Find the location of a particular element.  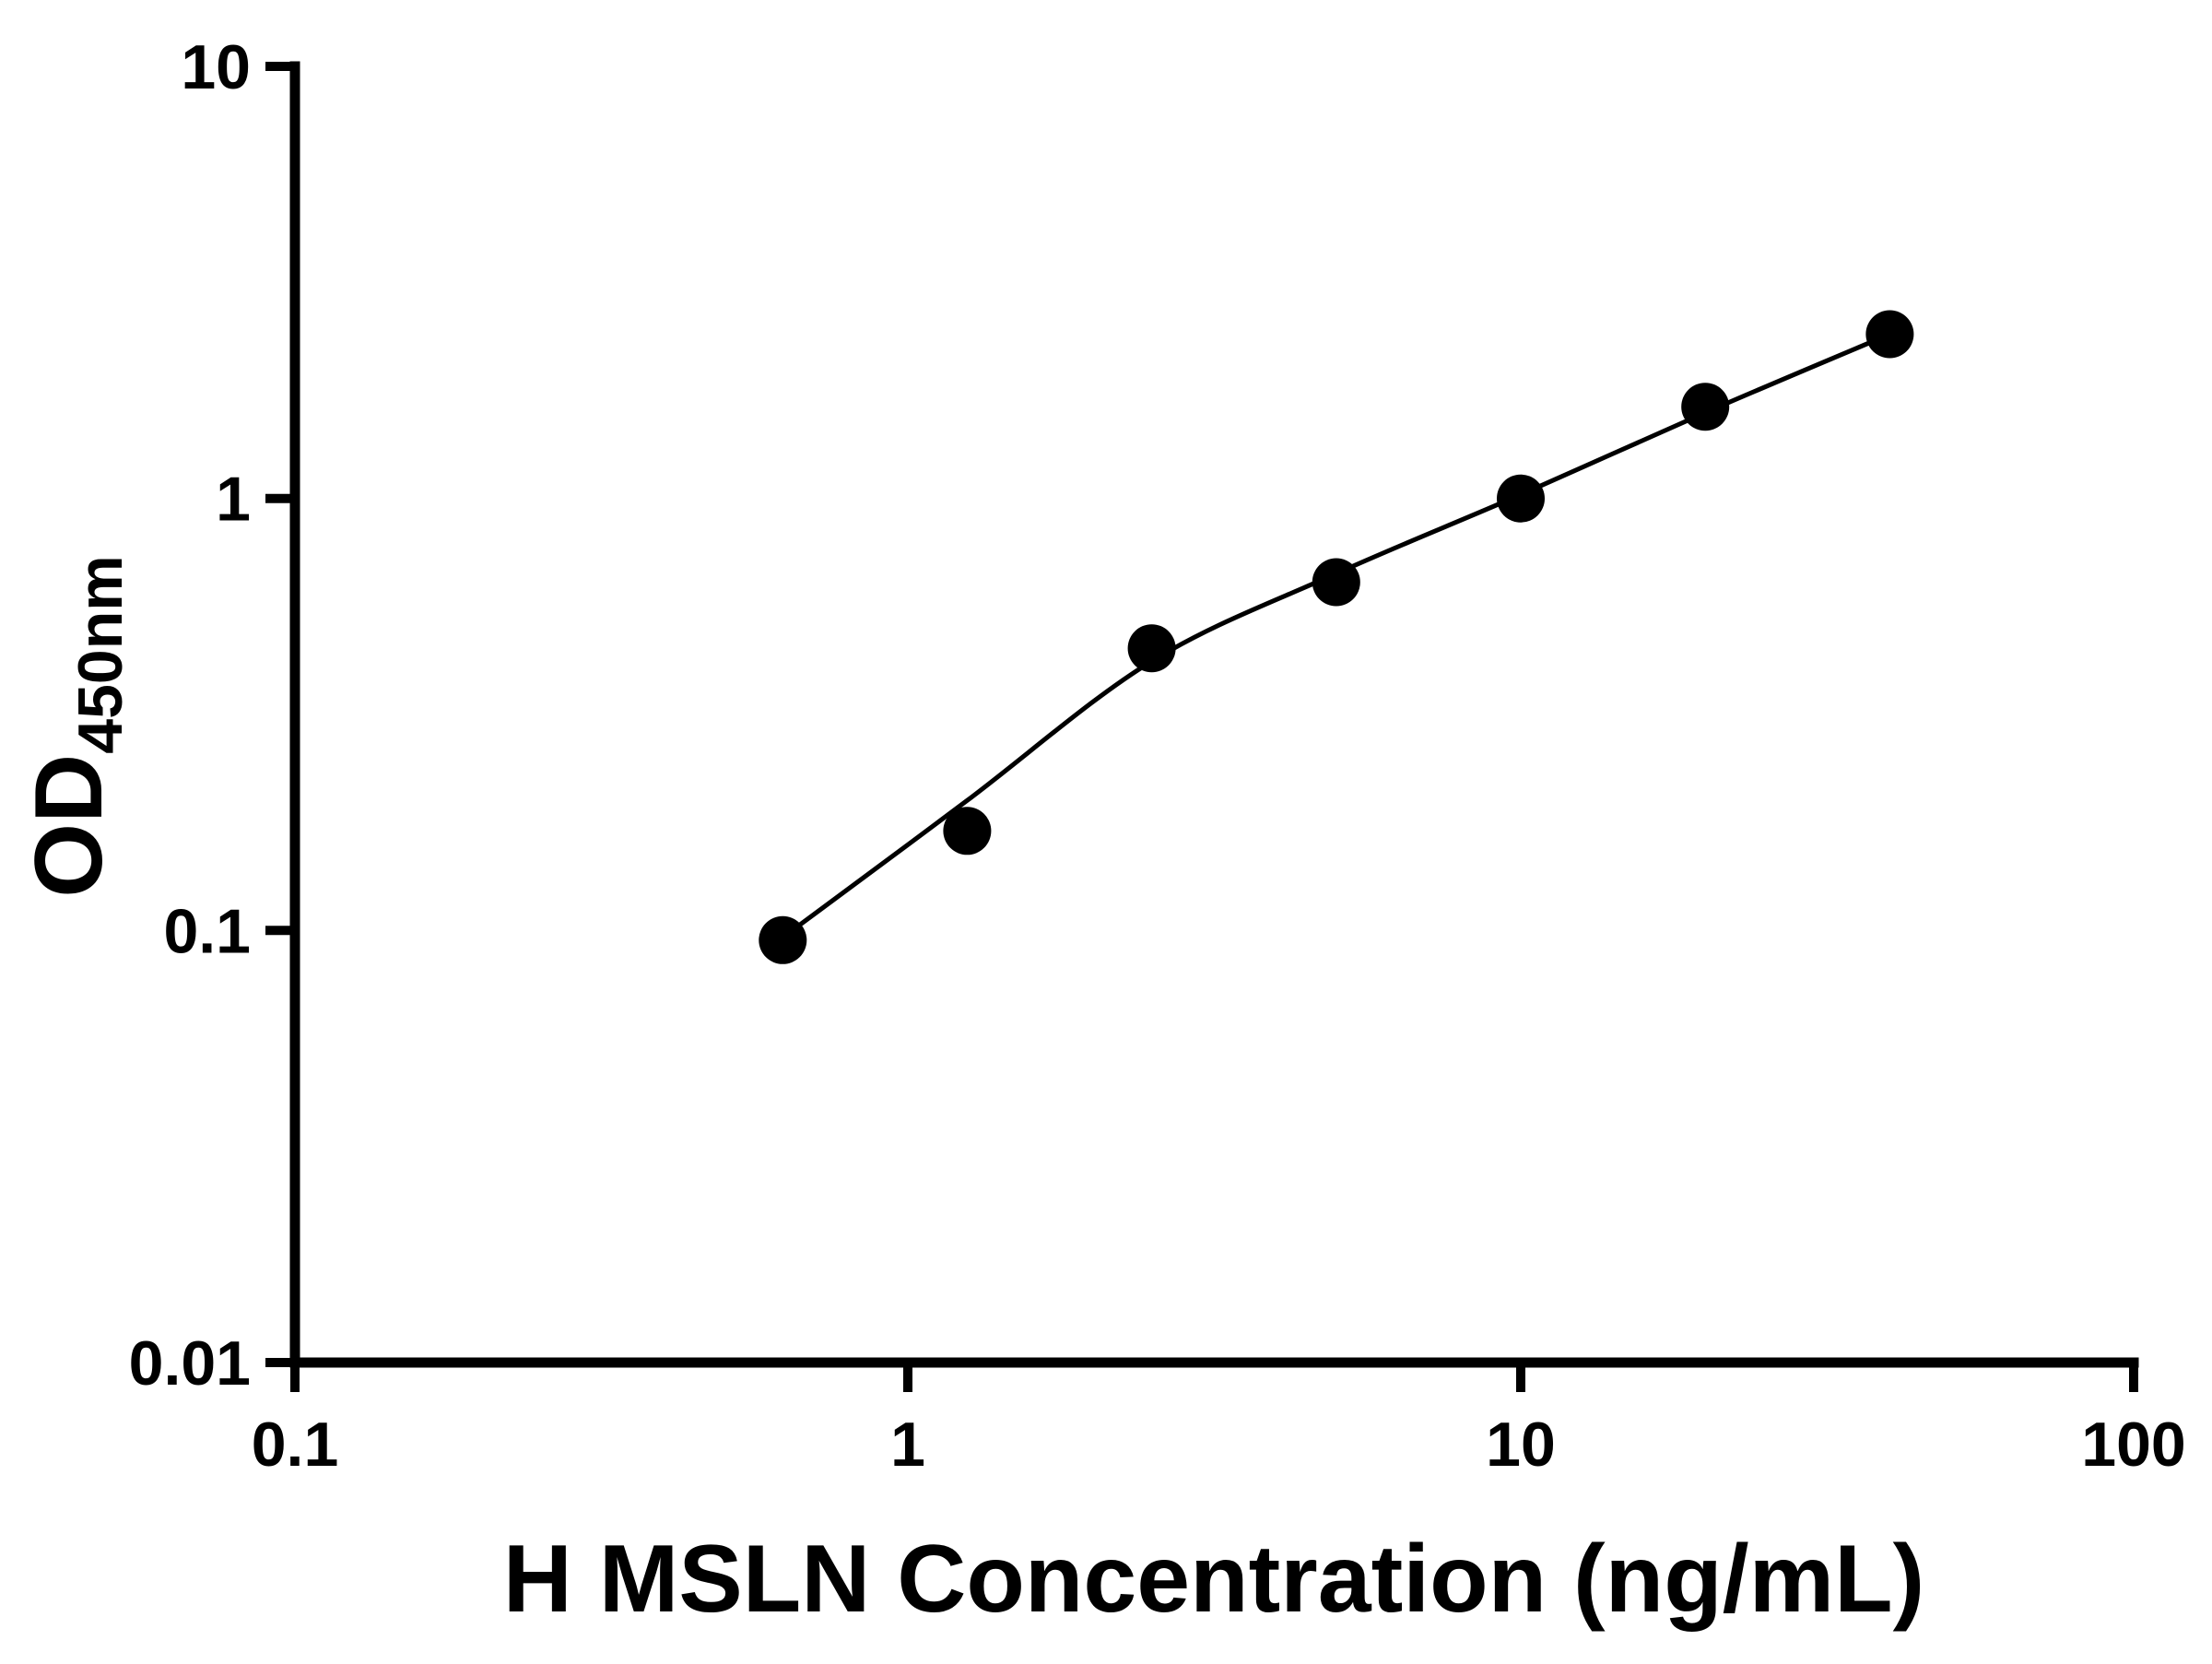

y-tick-label: 0.1 is located at coordinates (207, 931).